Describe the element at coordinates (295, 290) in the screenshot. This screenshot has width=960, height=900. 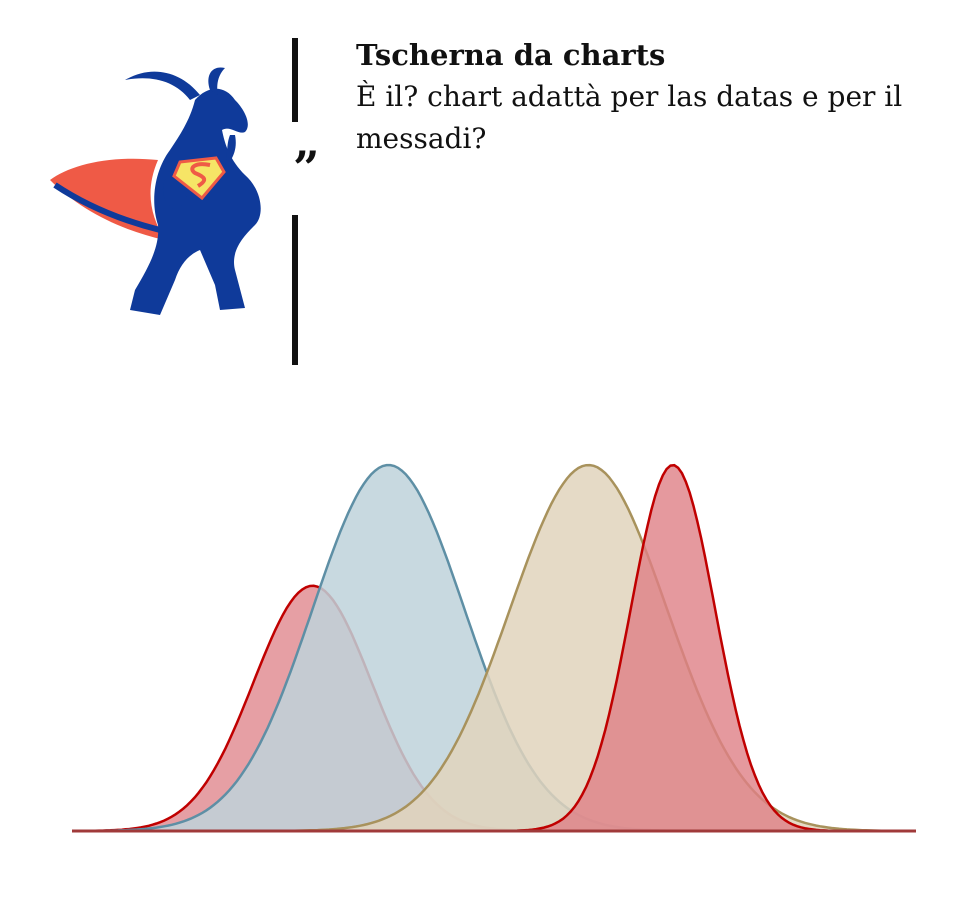
I see `quote-bar-bottom` at that location.